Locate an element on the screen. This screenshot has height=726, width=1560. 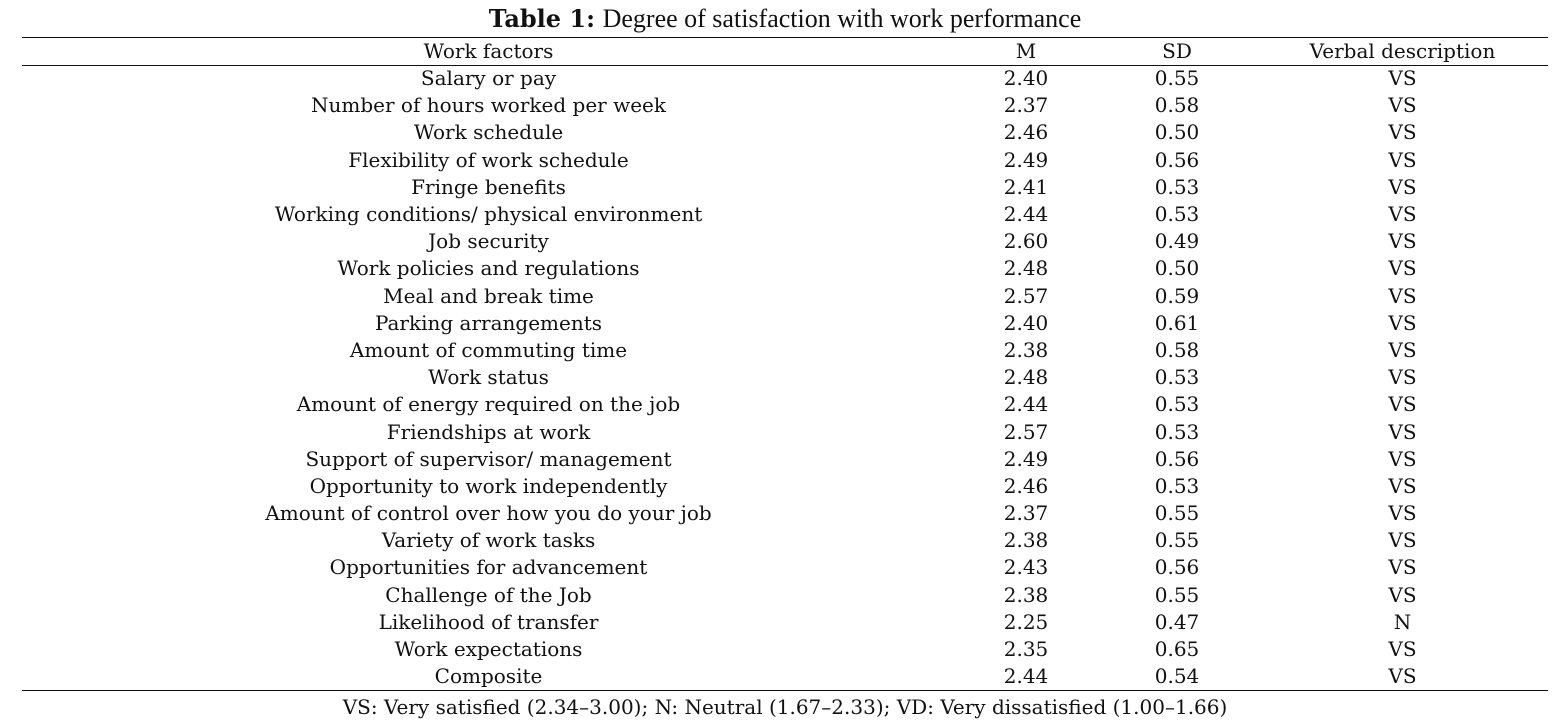
header-work-factors: Work factors is located at coordinates (488, 51).